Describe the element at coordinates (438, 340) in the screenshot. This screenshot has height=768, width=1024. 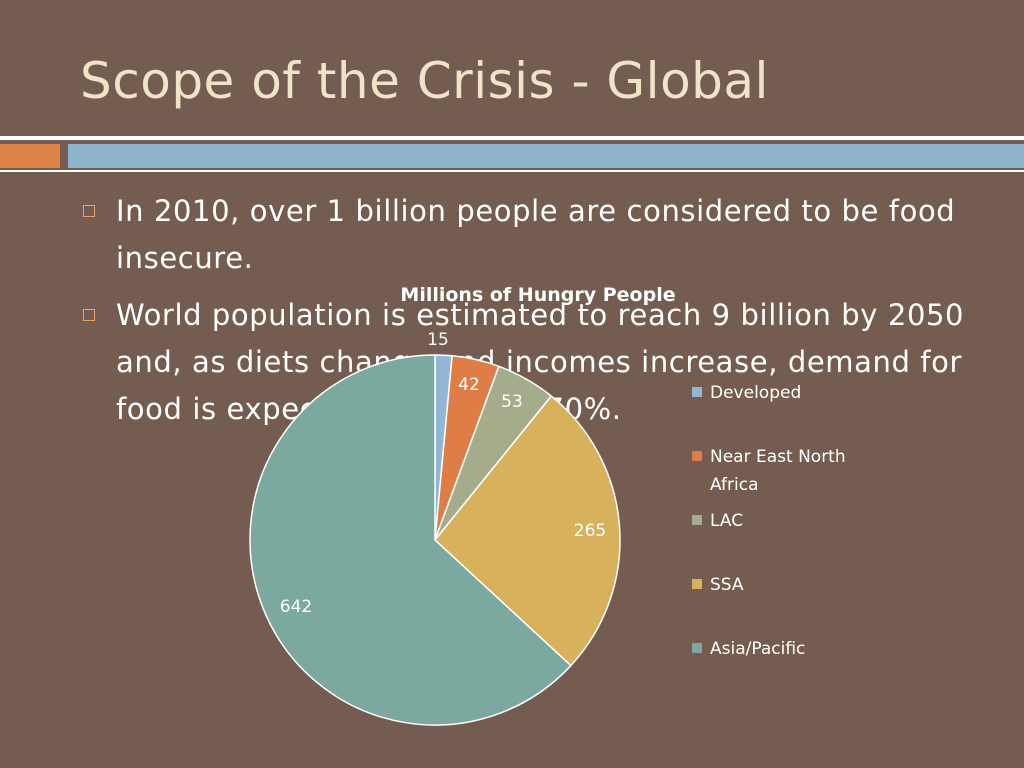
I see `data-label-developed: 15` at that location.